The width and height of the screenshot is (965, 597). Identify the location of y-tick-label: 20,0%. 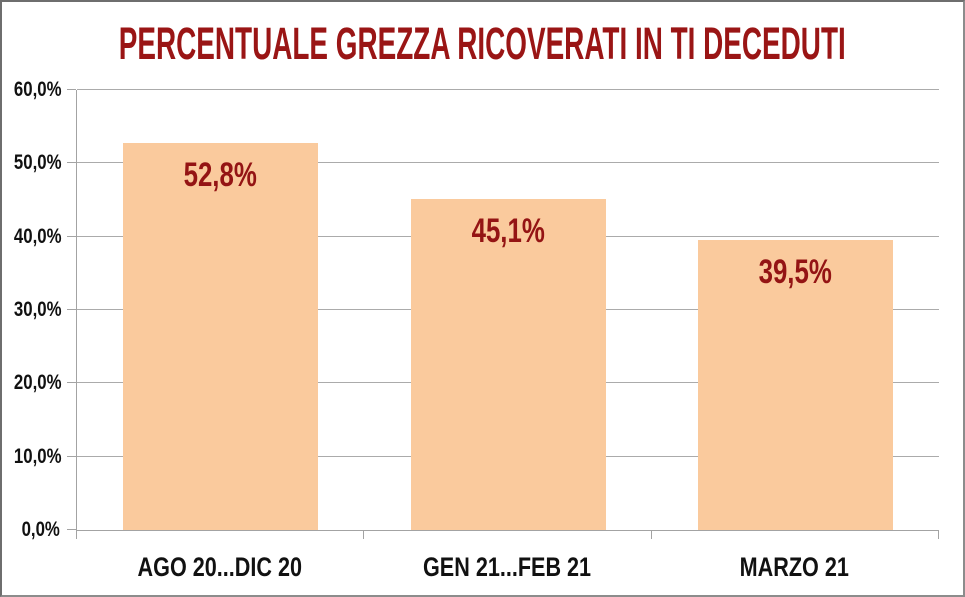
(32, 383).